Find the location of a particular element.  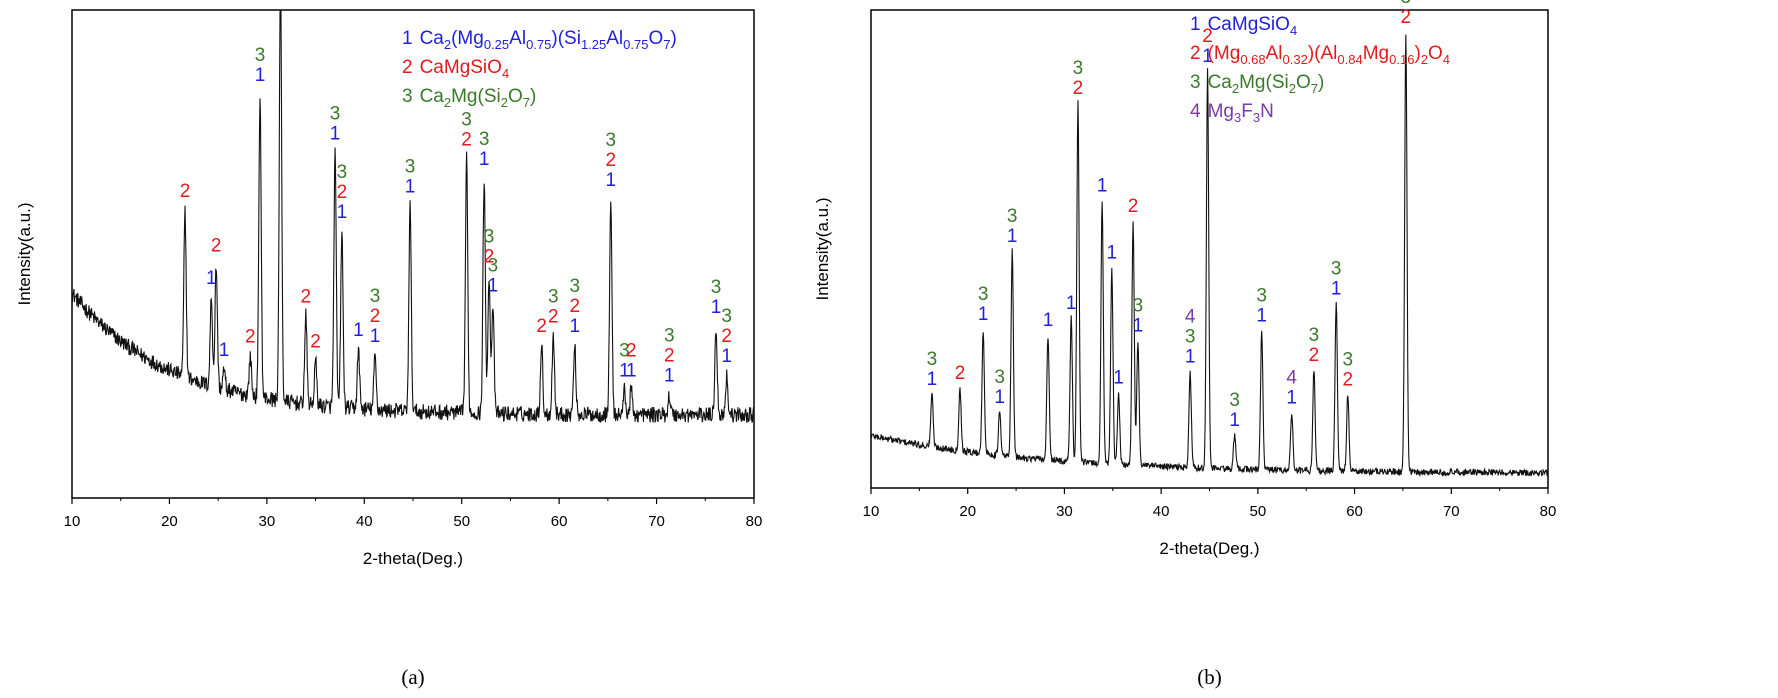

legend-subscript: 0.32 is located at coordinates (1295, 59).